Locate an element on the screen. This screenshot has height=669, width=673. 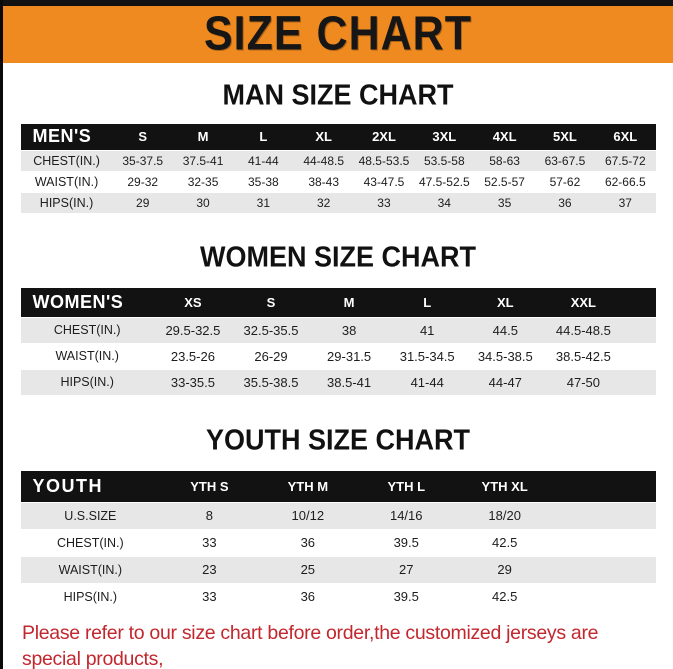
value-cell: 47.5-52.5 is located at coordinates (444, 181).